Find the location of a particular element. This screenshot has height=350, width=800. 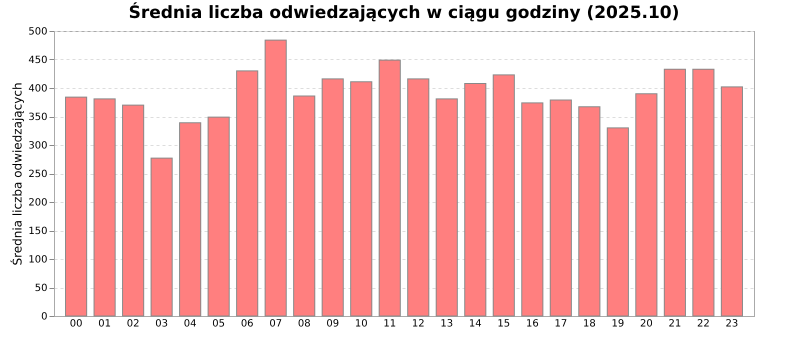

x-tick-label: 06 is located at coordinates (247, 324).